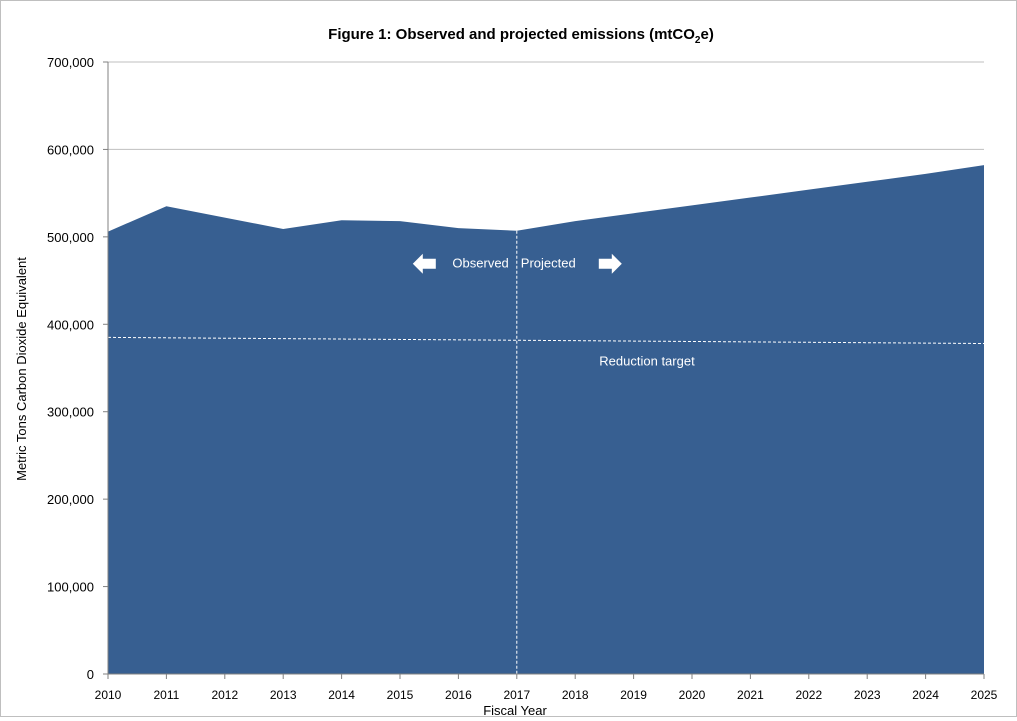 This screenshot has width=1017, height=721. I want to click on x-tick-label: 2025, so click(984, 695).